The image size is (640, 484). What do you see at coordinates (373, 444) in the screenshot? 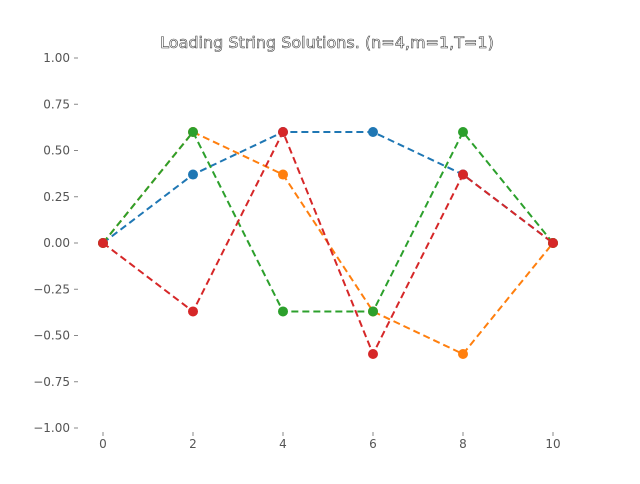
I see `x-tick-label: 6` at bounding box center [373, 444].